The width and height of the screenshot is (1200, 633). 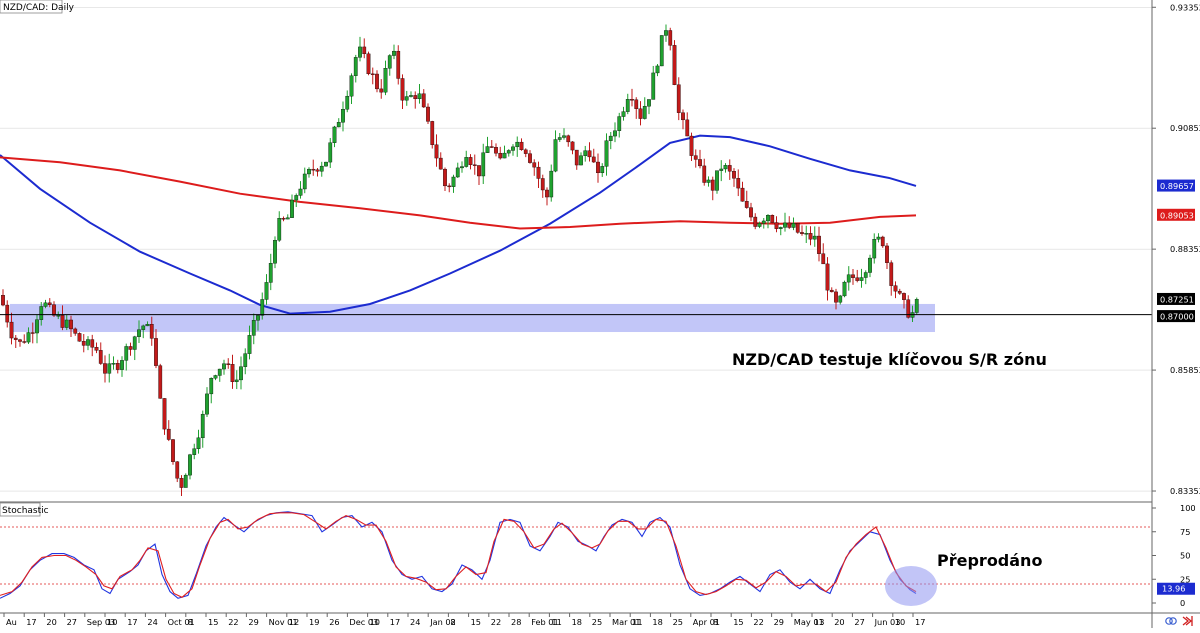 What do you see at coordinates (839, 622) in the screenshot?
I see `time-axis-label: 20` at bounding box center [839, 622].